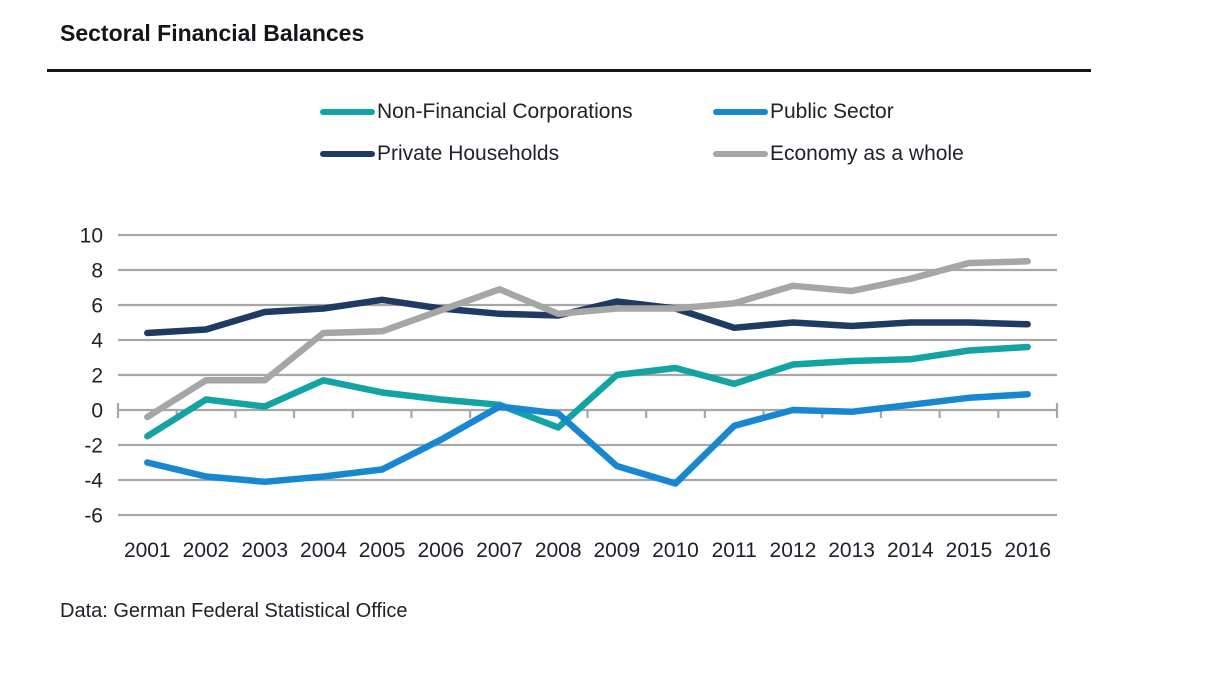 The height and width of the screenshot is (678, 1219). What do you see at coordinates (616, 550) in the screenshot?
I see `x-axis-tick-label: 2009` at bounding box center [616, 550].